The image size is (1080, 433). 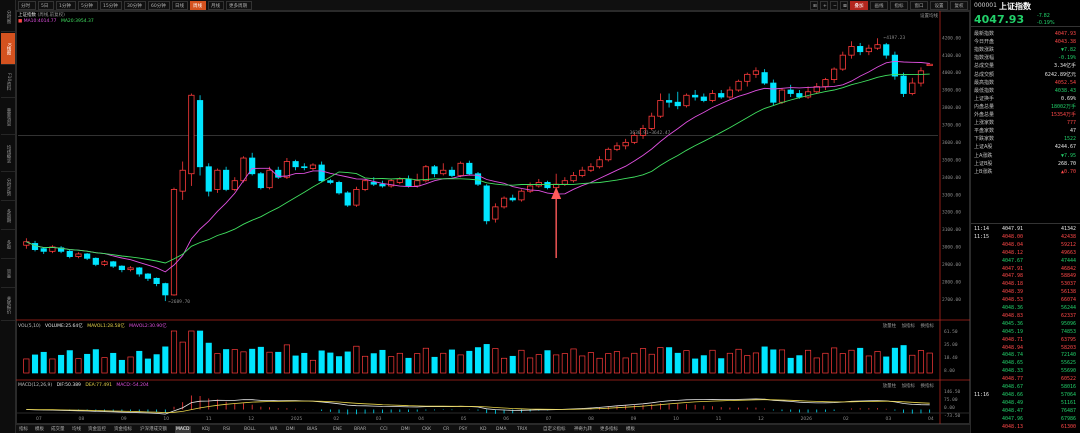 I want to click on indicator-tab-23: TRIX, so click(x=522, y=429).